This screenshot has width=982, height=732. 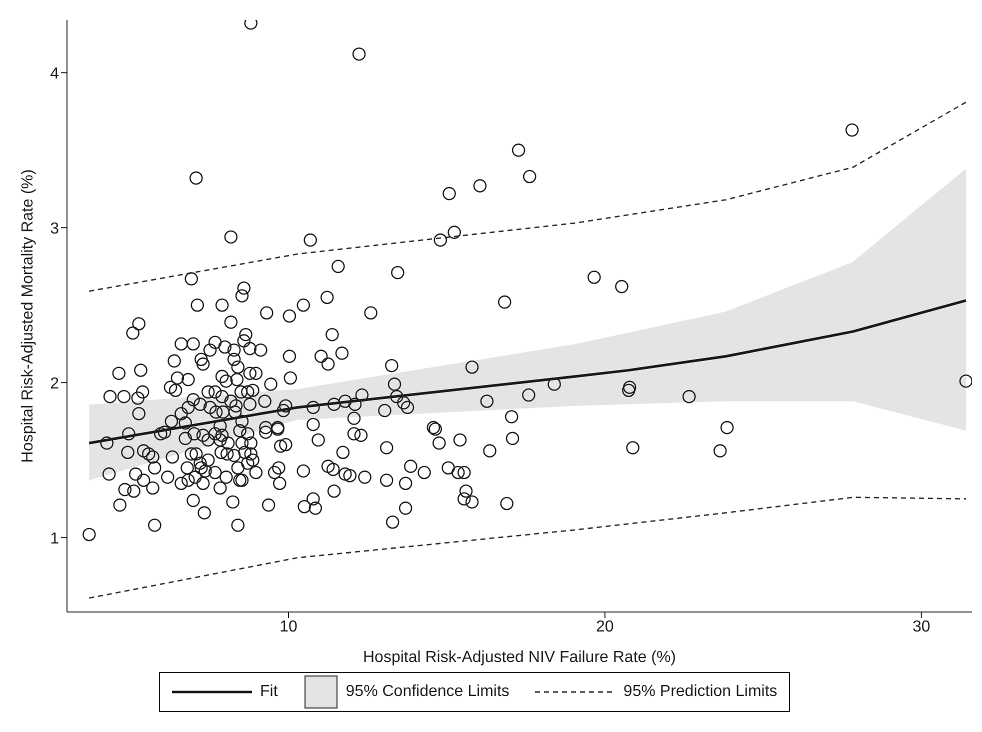 What do you see at coordinates (55, 73) in the screenshot?
I see `y-tick-label: 4` at bounding box center [55, 73].